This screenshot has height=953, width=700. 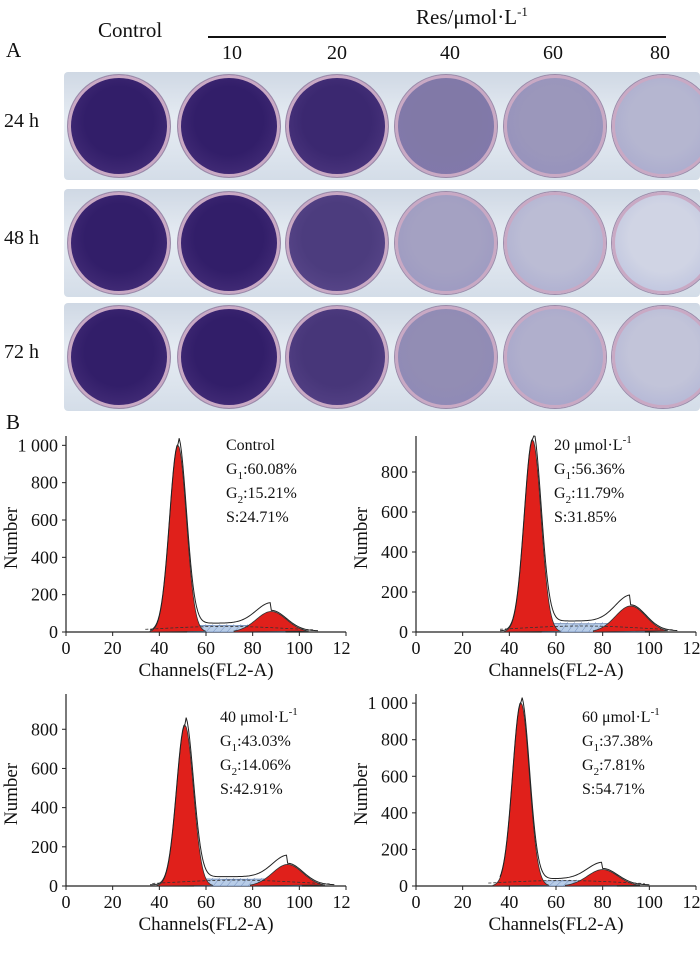 What do you see at coordinates (21, 238) in the screenshot?
I see `time-label-1: 48 h` at bounding box center [21, 238].